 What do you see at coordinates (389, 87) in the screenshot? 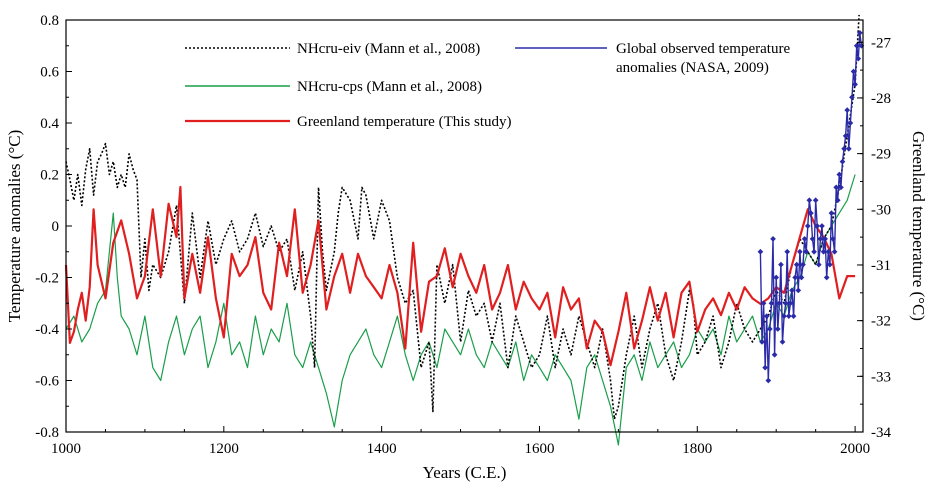
I see `legend-label-1: NHcru-cps (Mann et al., 2008)` at bounding box center [389, 87].